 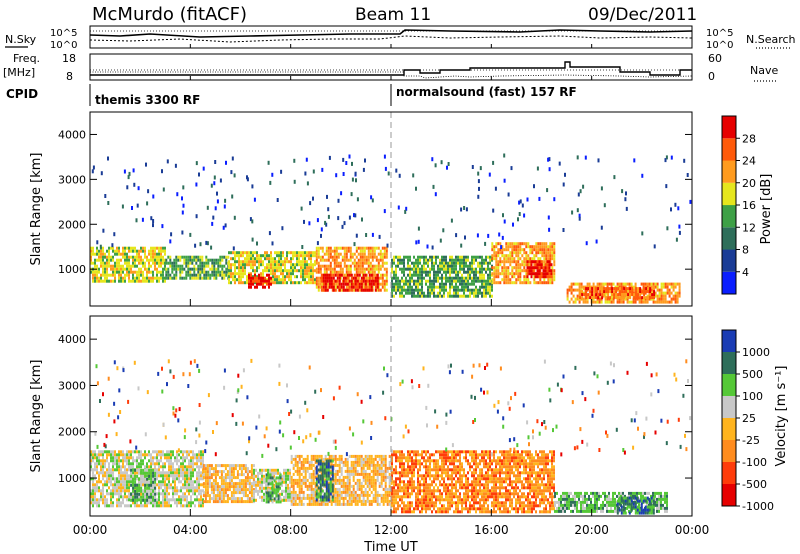 I want to click on cpid-mode-themis: themis 3300 RF, so click(x=147, y=100).